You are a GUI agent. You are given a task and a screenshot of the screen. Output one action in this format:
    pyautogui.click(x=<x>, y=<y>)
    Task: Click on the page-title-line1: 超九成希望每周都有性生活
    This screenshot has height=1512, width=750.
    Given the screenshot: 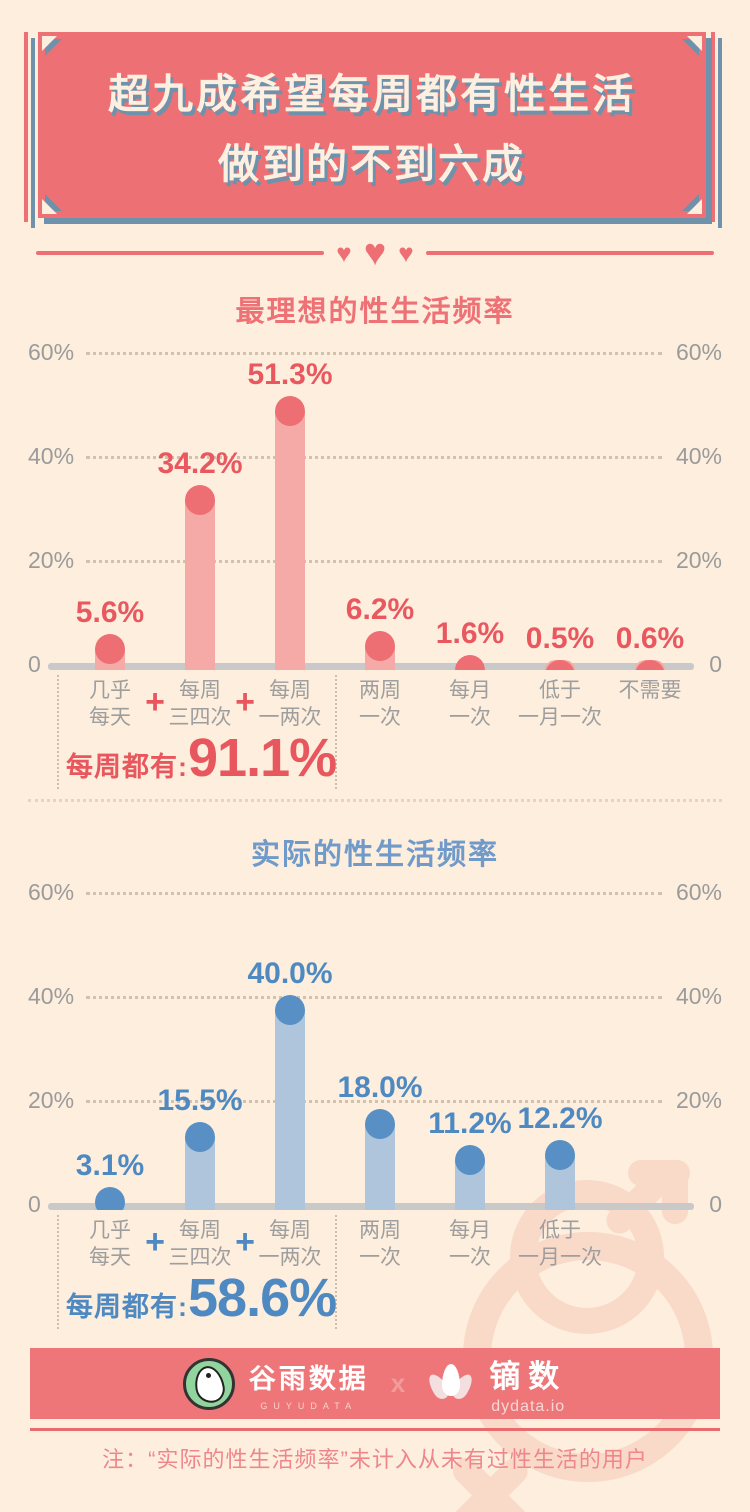 What is the action you would take?
    pyautogui.click(x=372, y=94)
    